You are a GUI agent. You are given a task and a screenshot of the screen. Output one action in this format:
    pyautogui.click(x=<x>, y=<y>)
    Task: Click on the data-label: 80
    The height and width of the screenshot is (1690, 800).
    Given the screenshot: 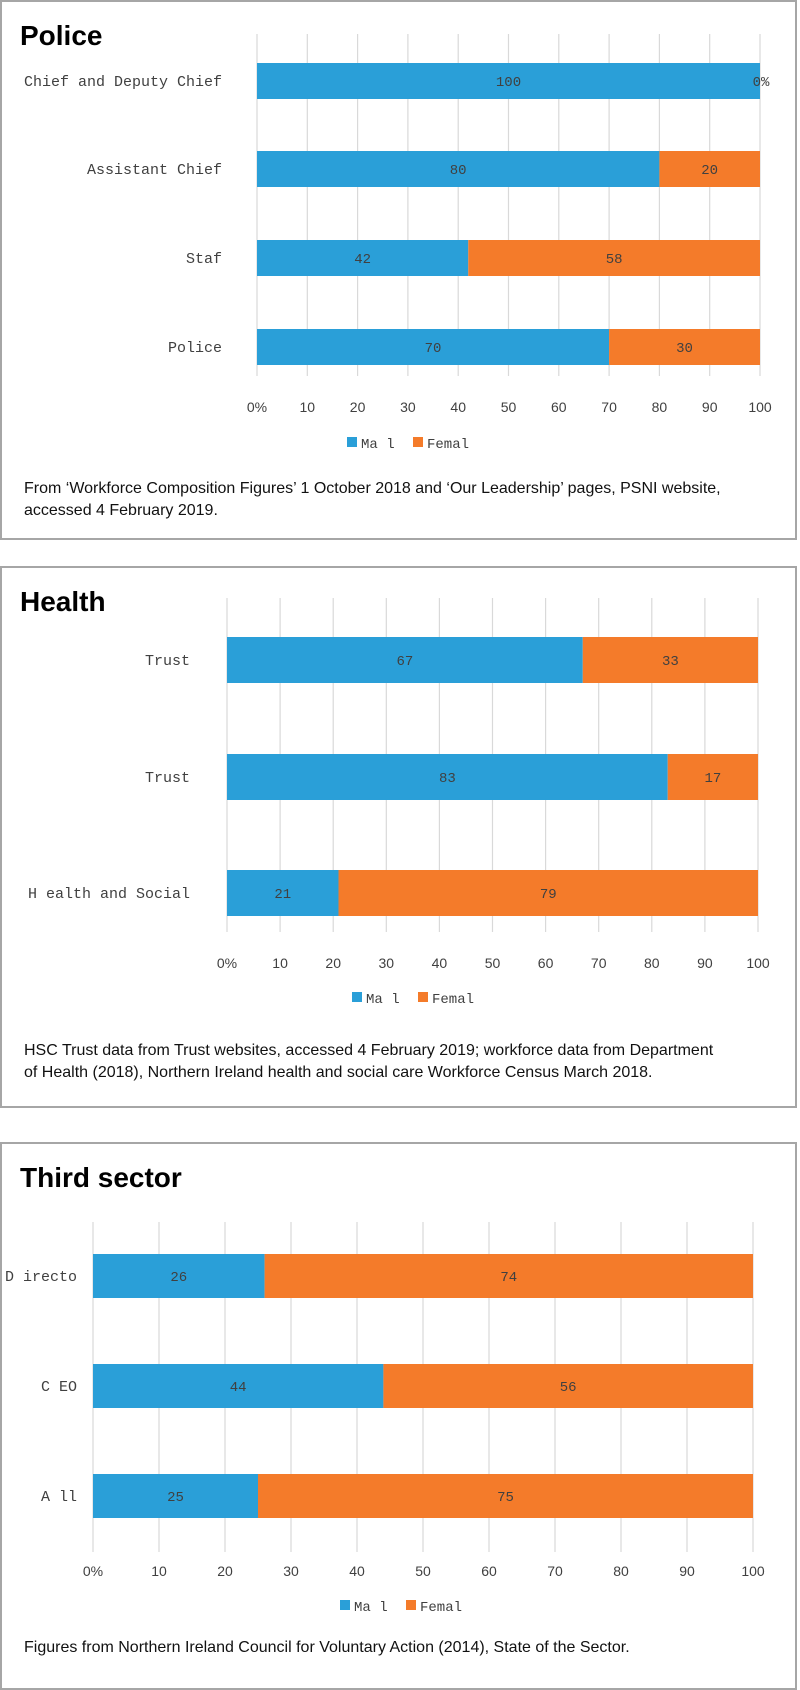 What is the action you would take?
    pyautogui.click(x=458, y=171)
    